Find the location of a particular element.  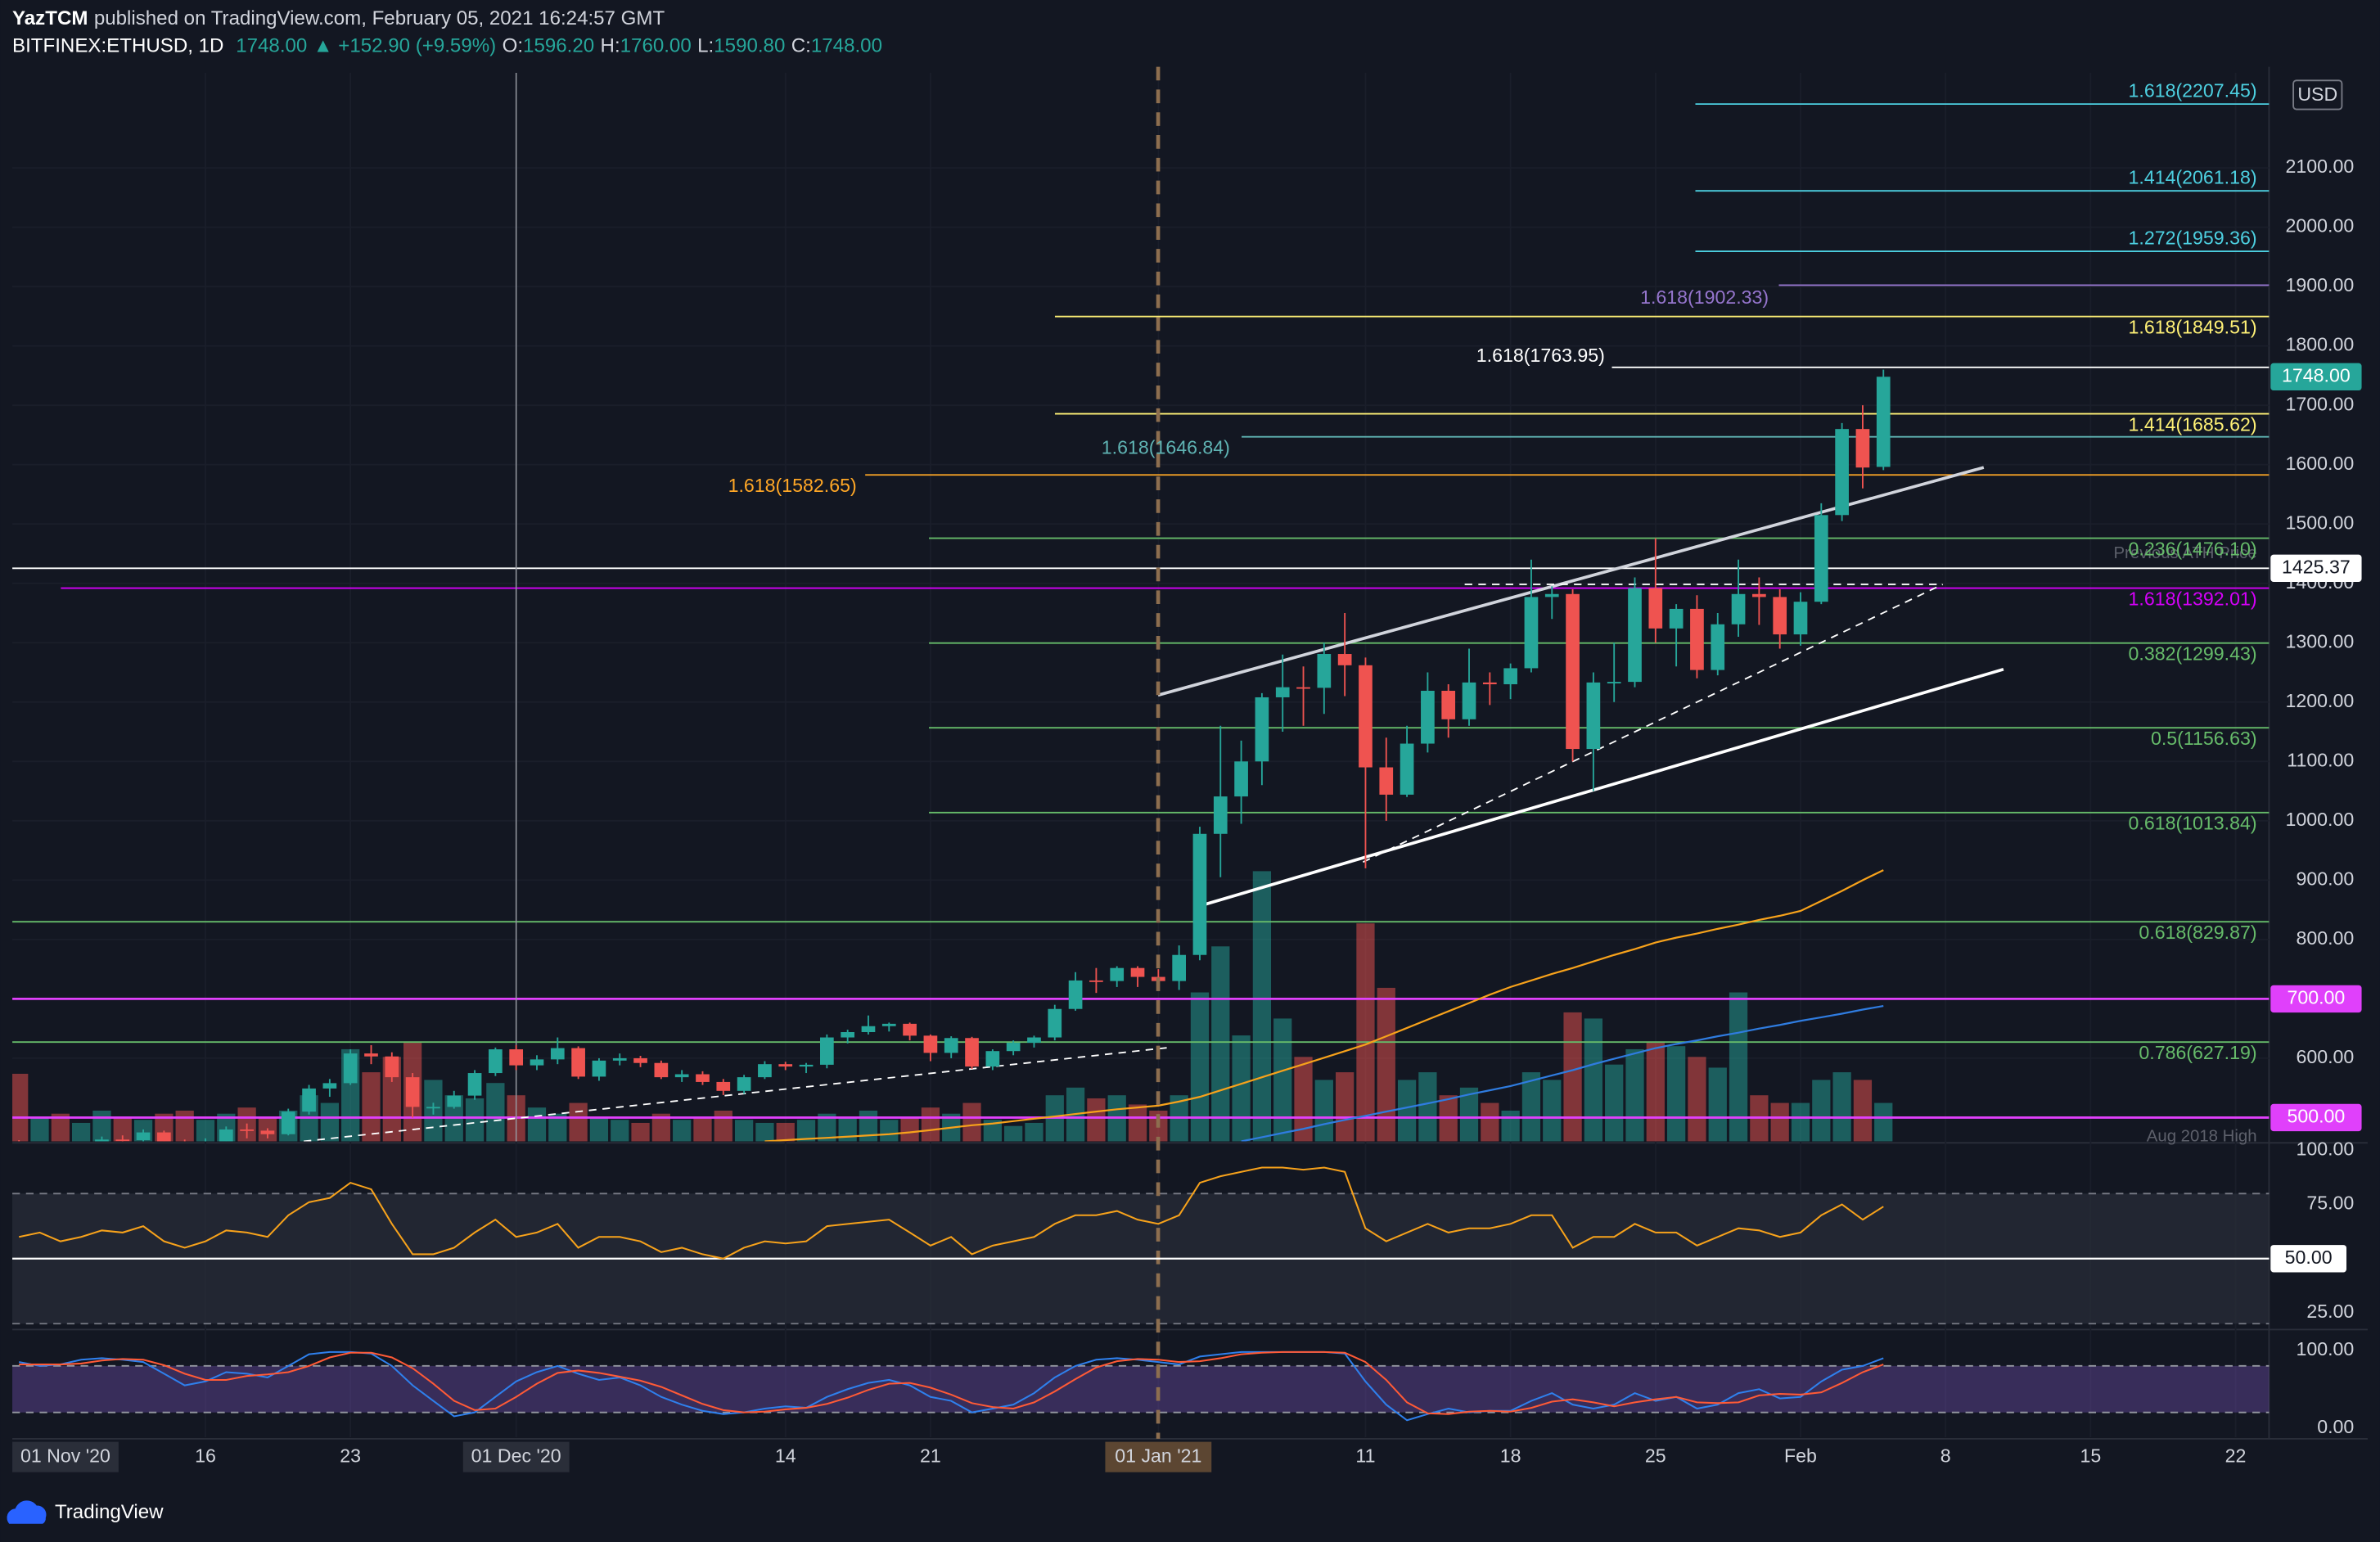

x-tick-label: 01 Jan '21 is located at coordinates (1158, 1456).